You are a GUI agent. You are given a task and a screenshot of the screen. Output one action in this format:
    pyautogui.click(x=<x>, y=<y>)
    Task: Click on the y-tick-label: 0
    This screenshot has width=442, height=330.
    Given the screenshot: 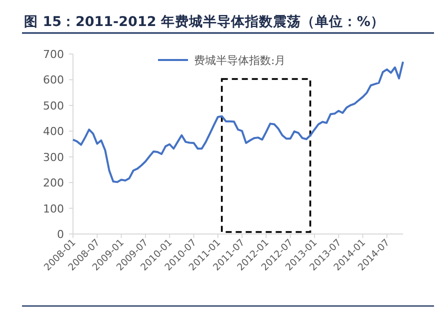 What is the action you would take?
    pyautogui.click(x=60, y=234)
    